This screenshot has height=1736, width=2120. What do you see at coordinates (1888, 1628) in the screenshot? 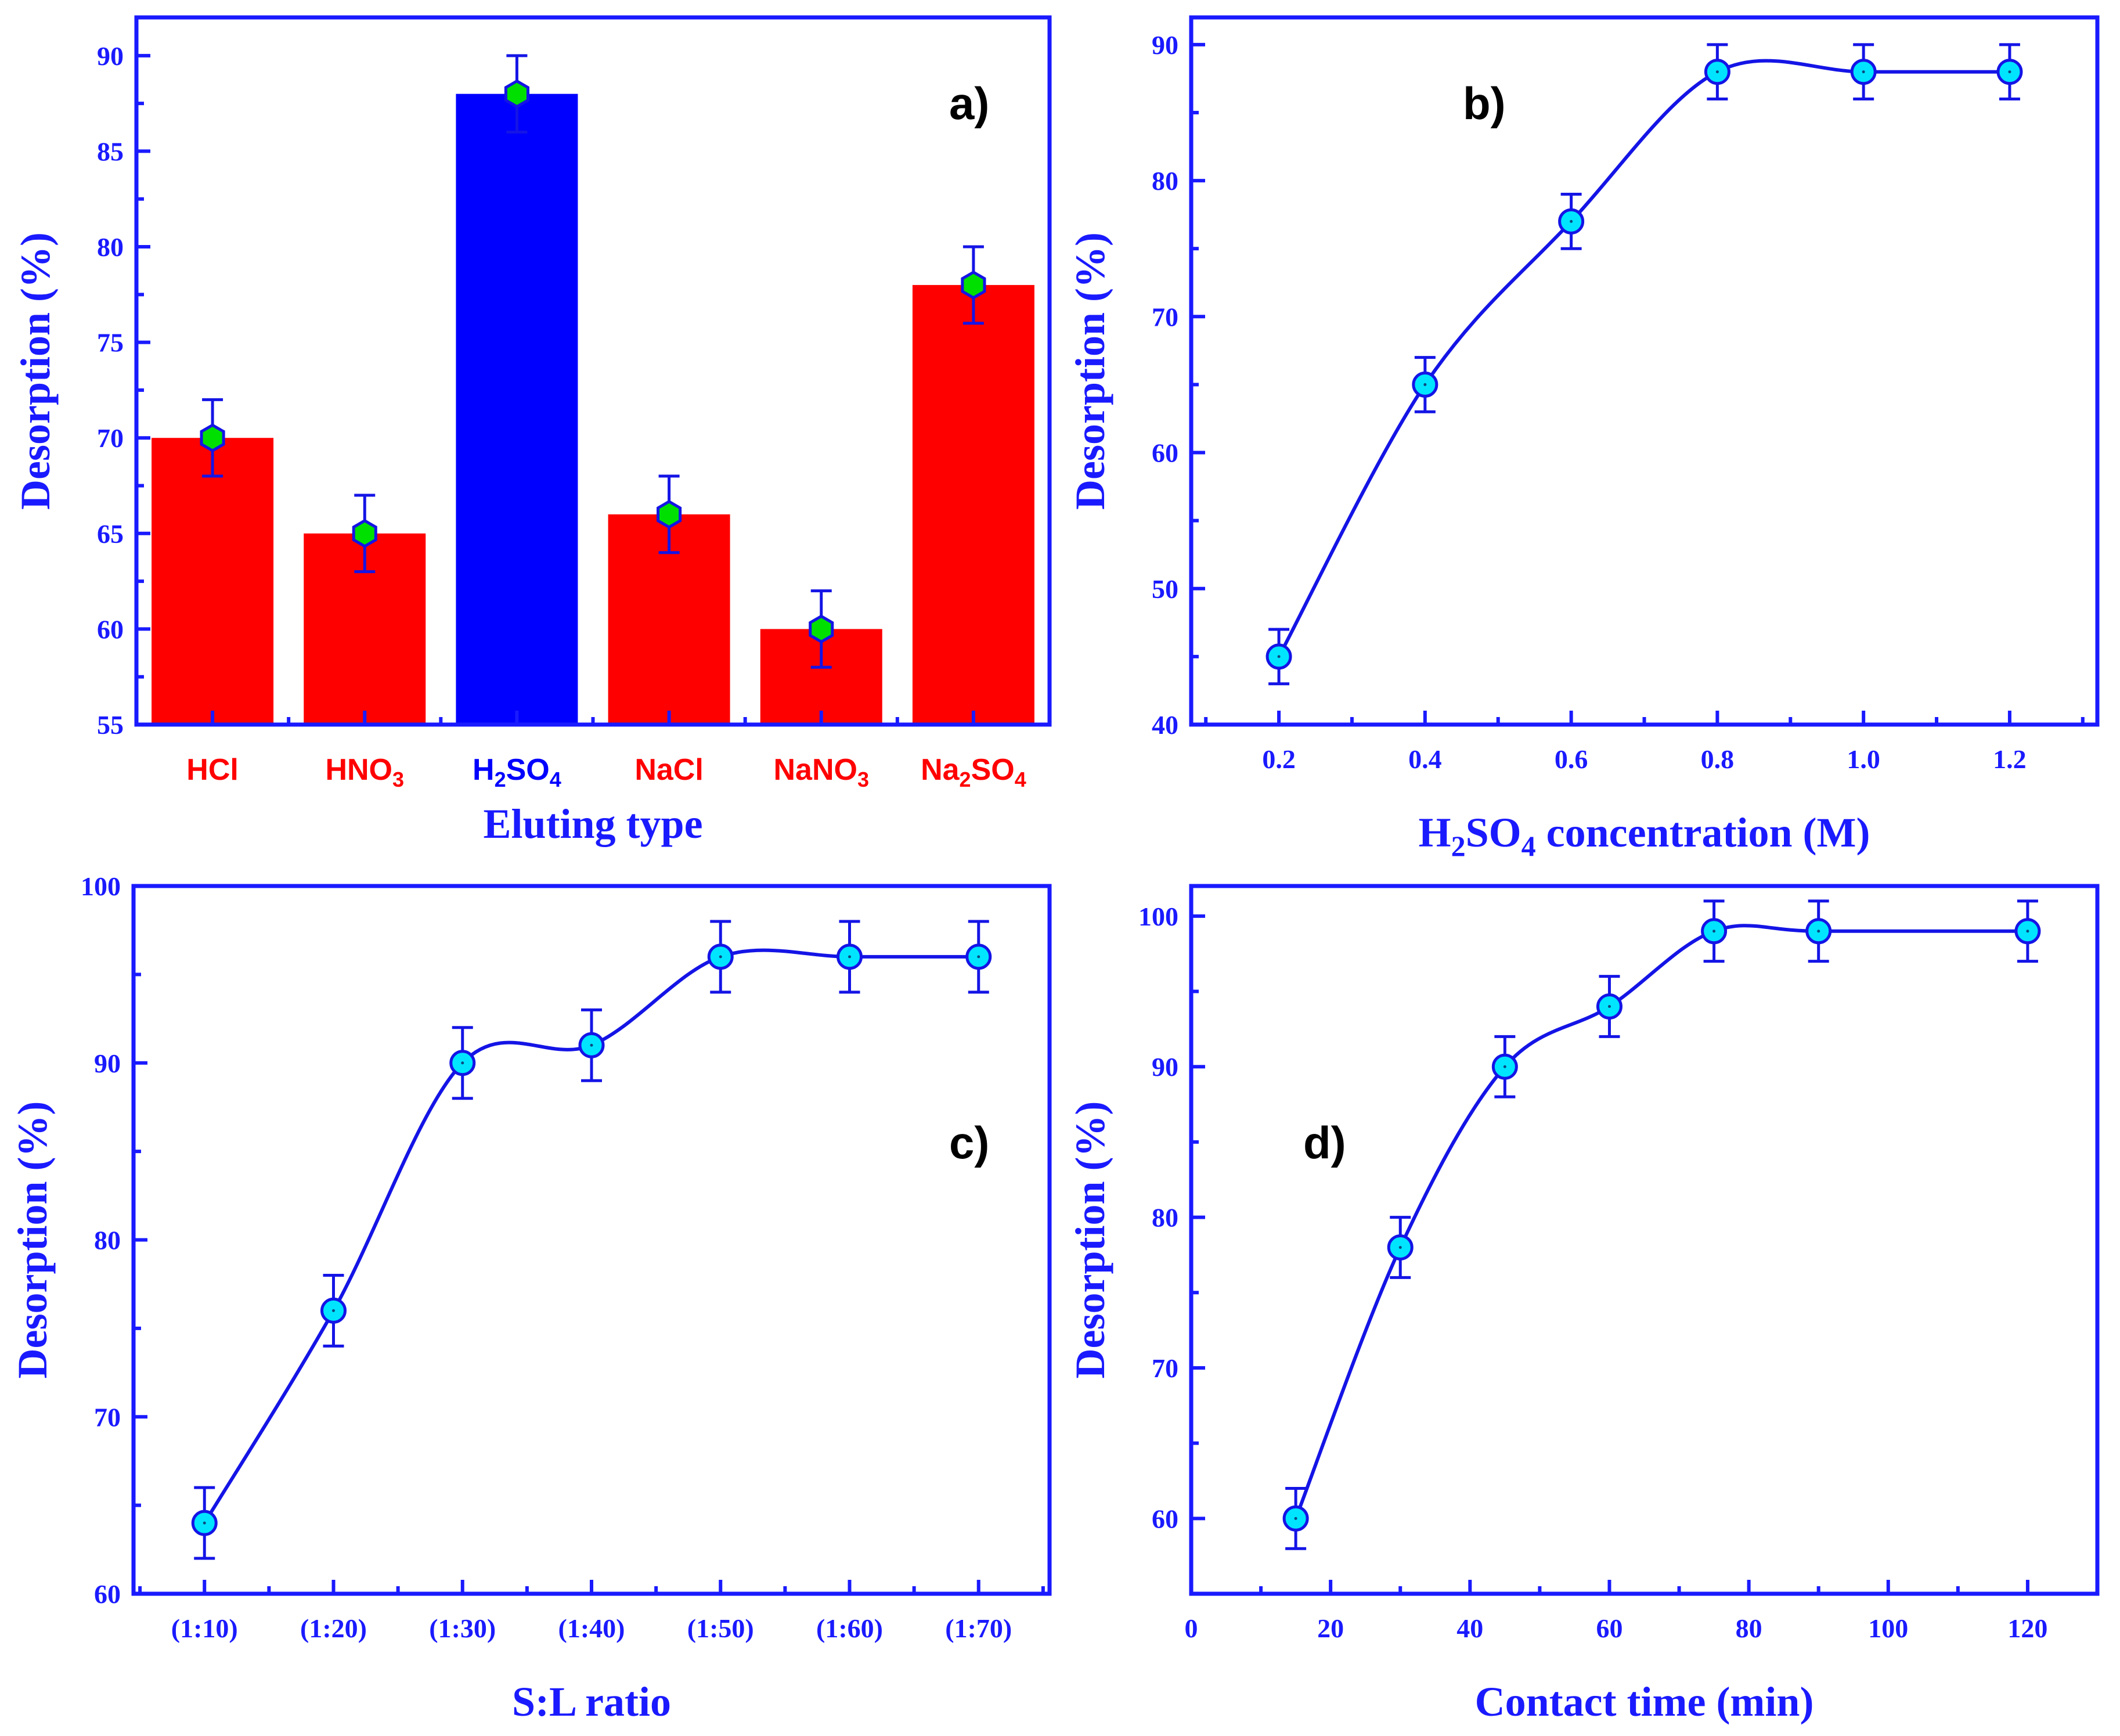
I see `x-tick-label: 100` at bounding box center [1888, 1628].